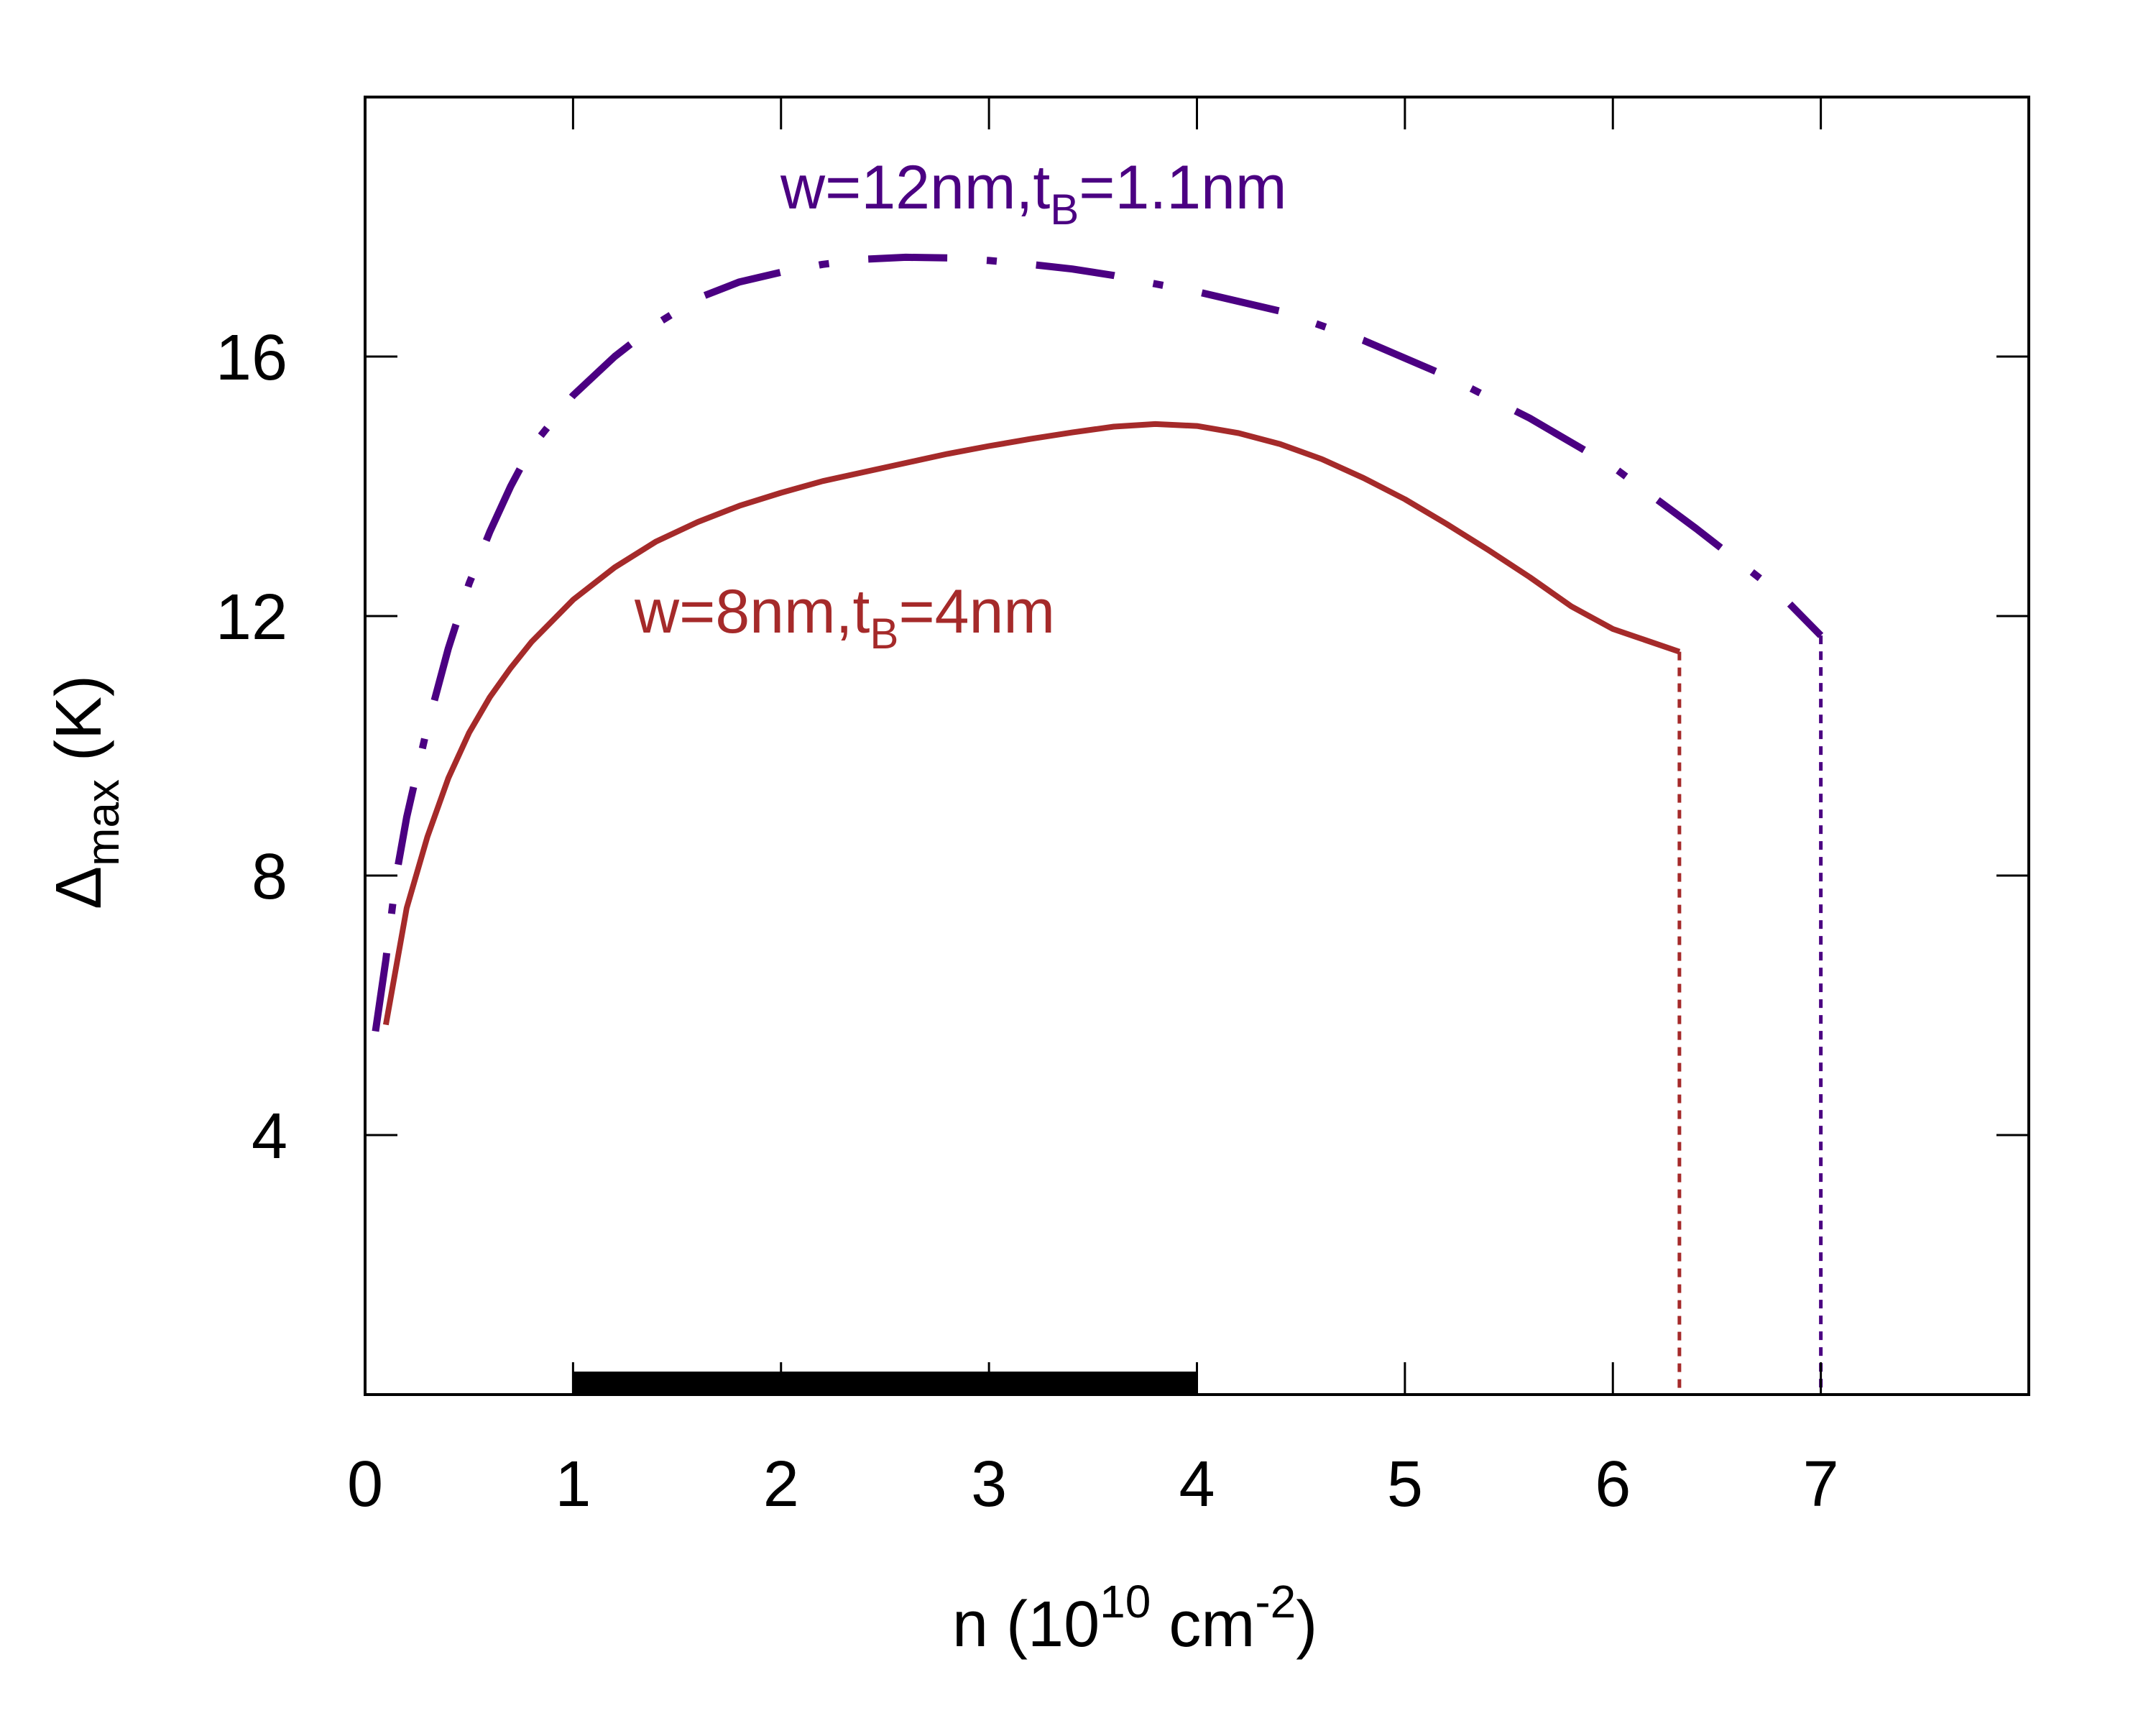  Describe the element at coordinates (86, 792) in the screenshot. I see `y-axis-label: Δmax (K)` at that location.